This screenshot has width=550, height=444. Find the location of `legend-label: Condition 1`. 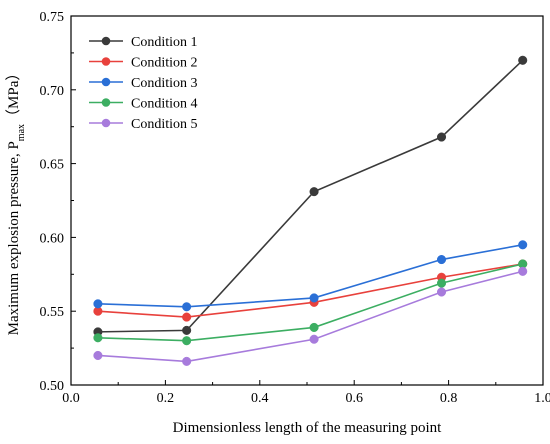

legend-label: Condition 1 is located at coordinates (164, 42).